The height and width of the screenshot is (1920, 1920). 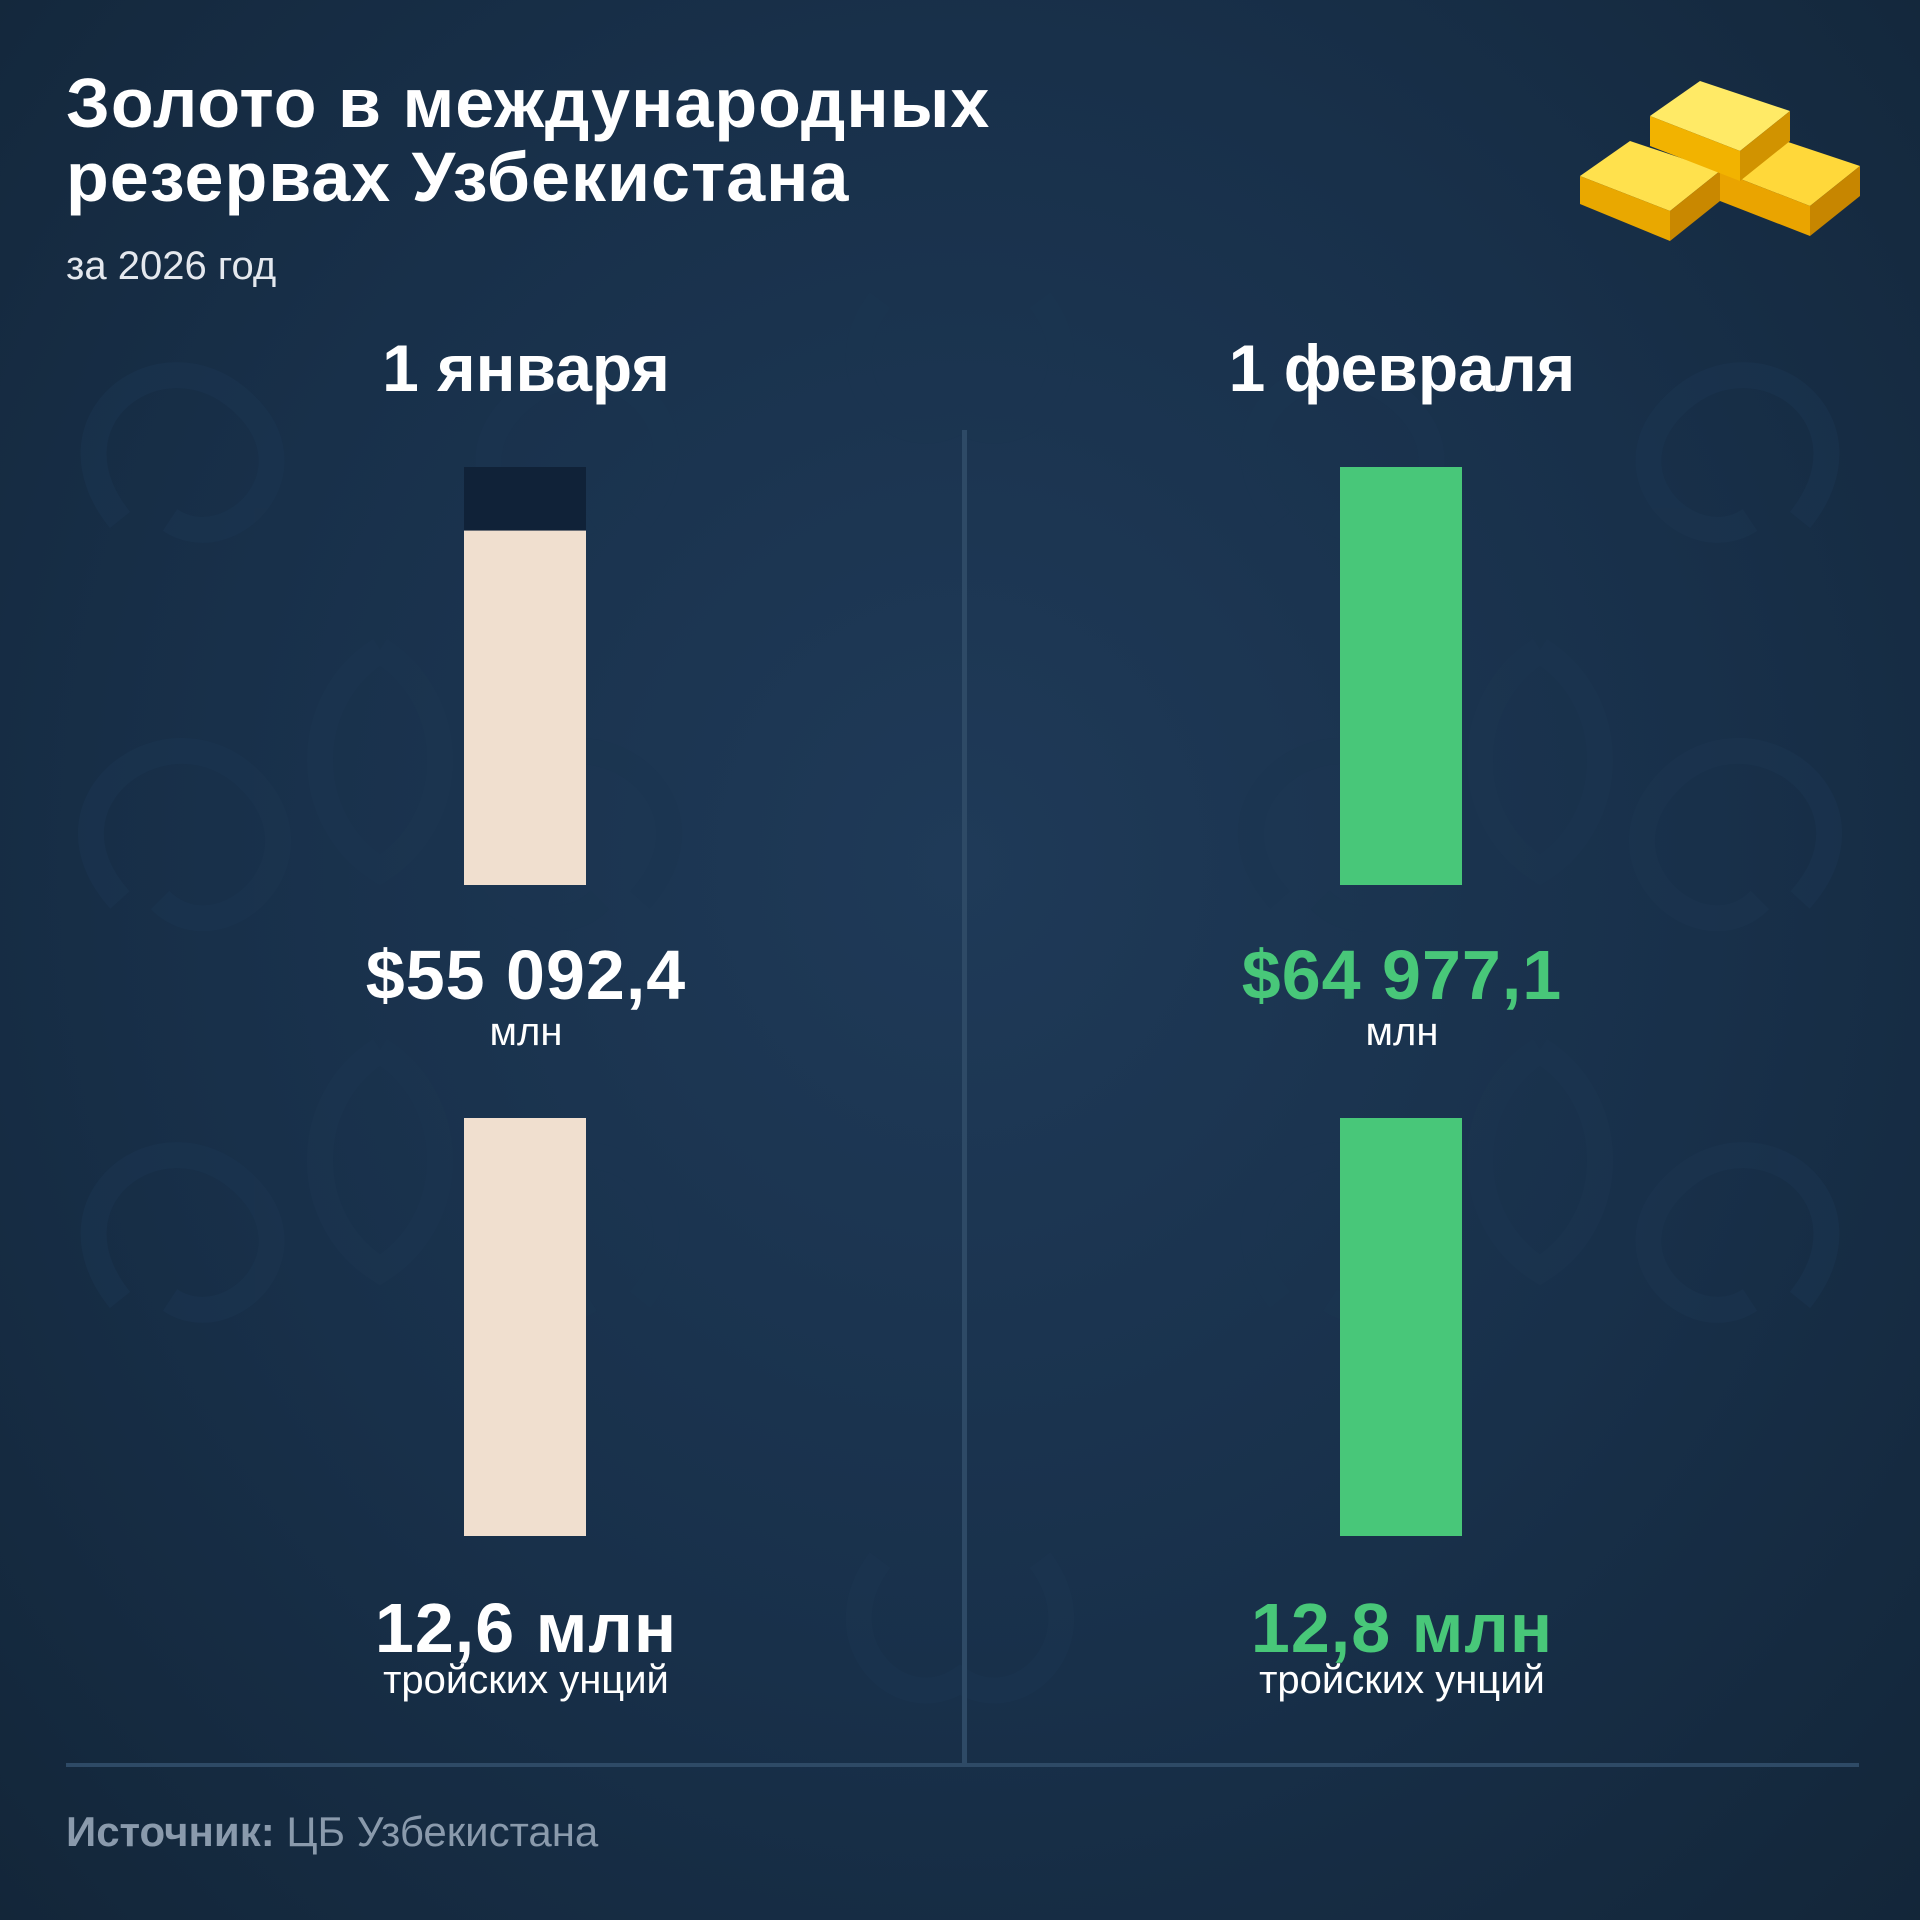 I want to click on title-line-1: Золото в международных, so click(x=528, y=103).